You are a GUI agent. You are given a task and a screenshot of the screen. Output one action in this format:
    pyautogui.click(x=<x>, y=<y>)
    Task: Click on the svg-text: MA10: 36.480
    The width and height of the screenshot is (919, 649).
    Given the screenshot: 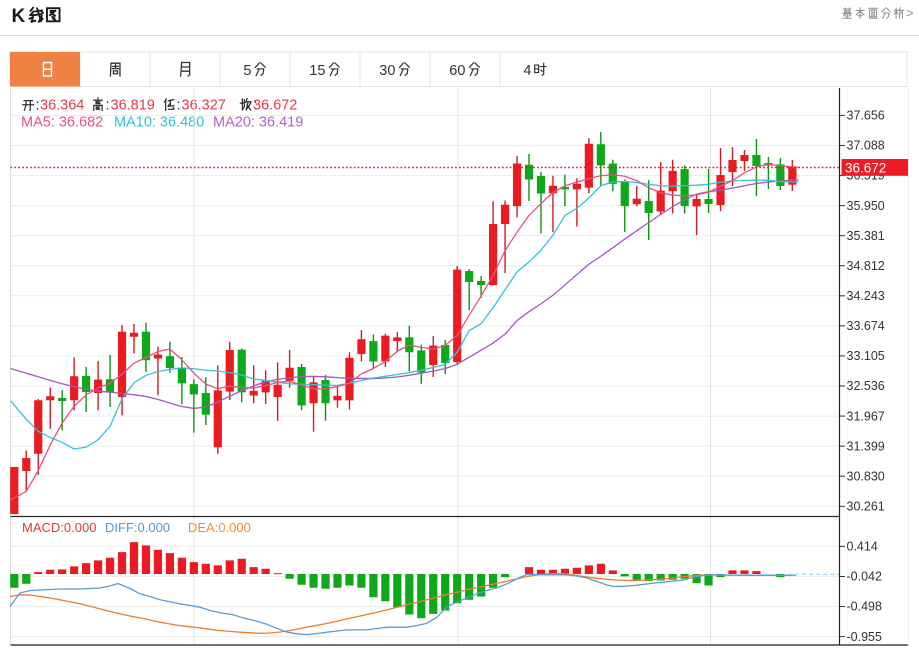 What is the action you would take?
    pyautogui.click(x=159, y=123)
    